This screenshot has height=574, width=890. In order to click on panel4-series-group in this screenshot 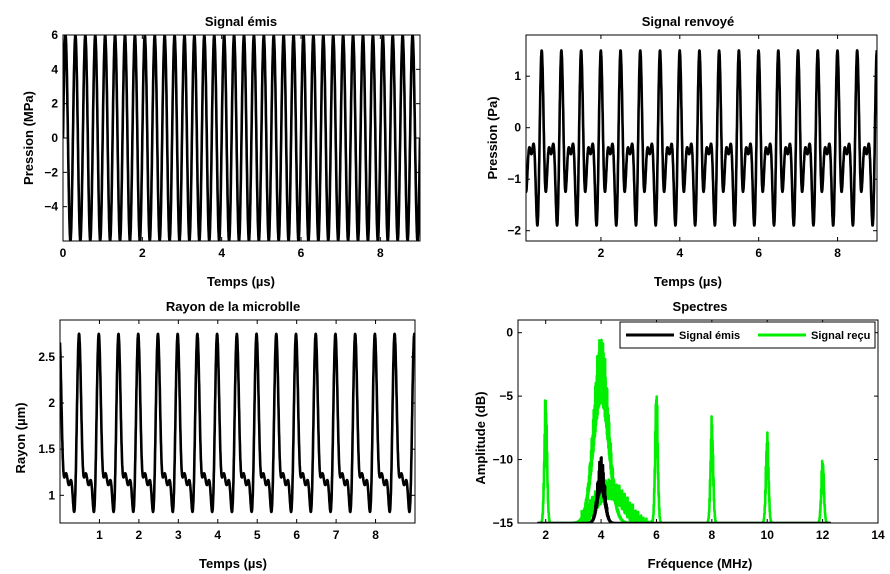, I will do `click(684, 430)`.